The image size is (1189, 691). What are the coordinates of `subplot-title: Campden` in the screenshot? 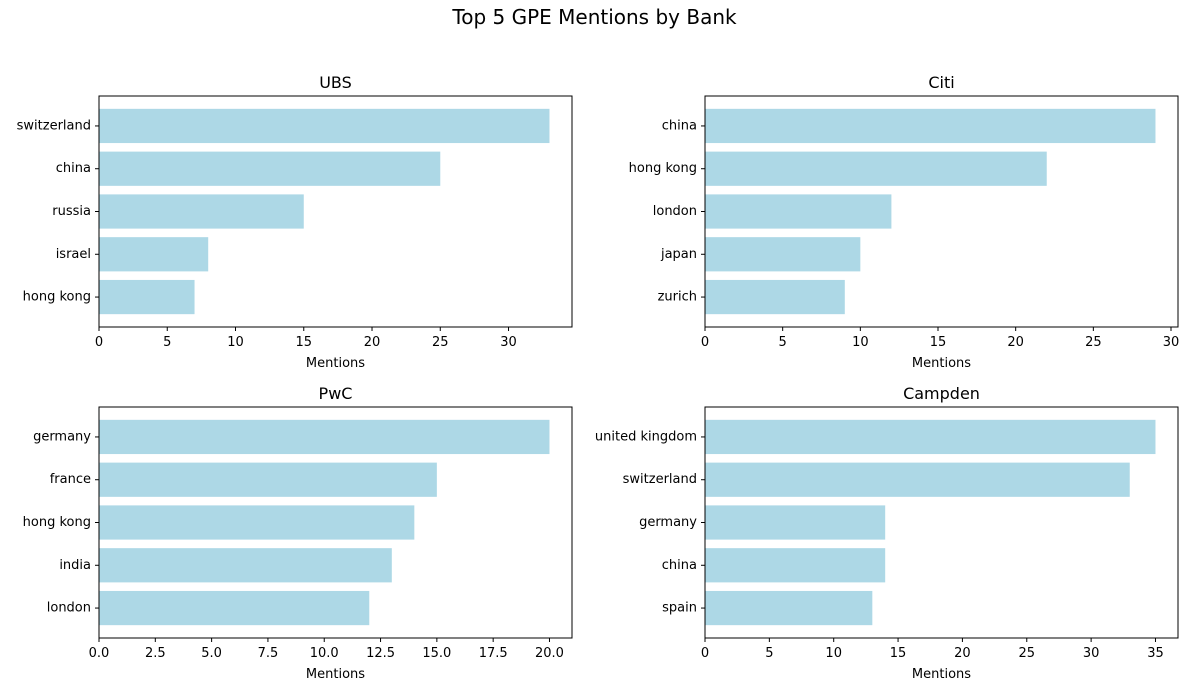 It's located at (941, 393).